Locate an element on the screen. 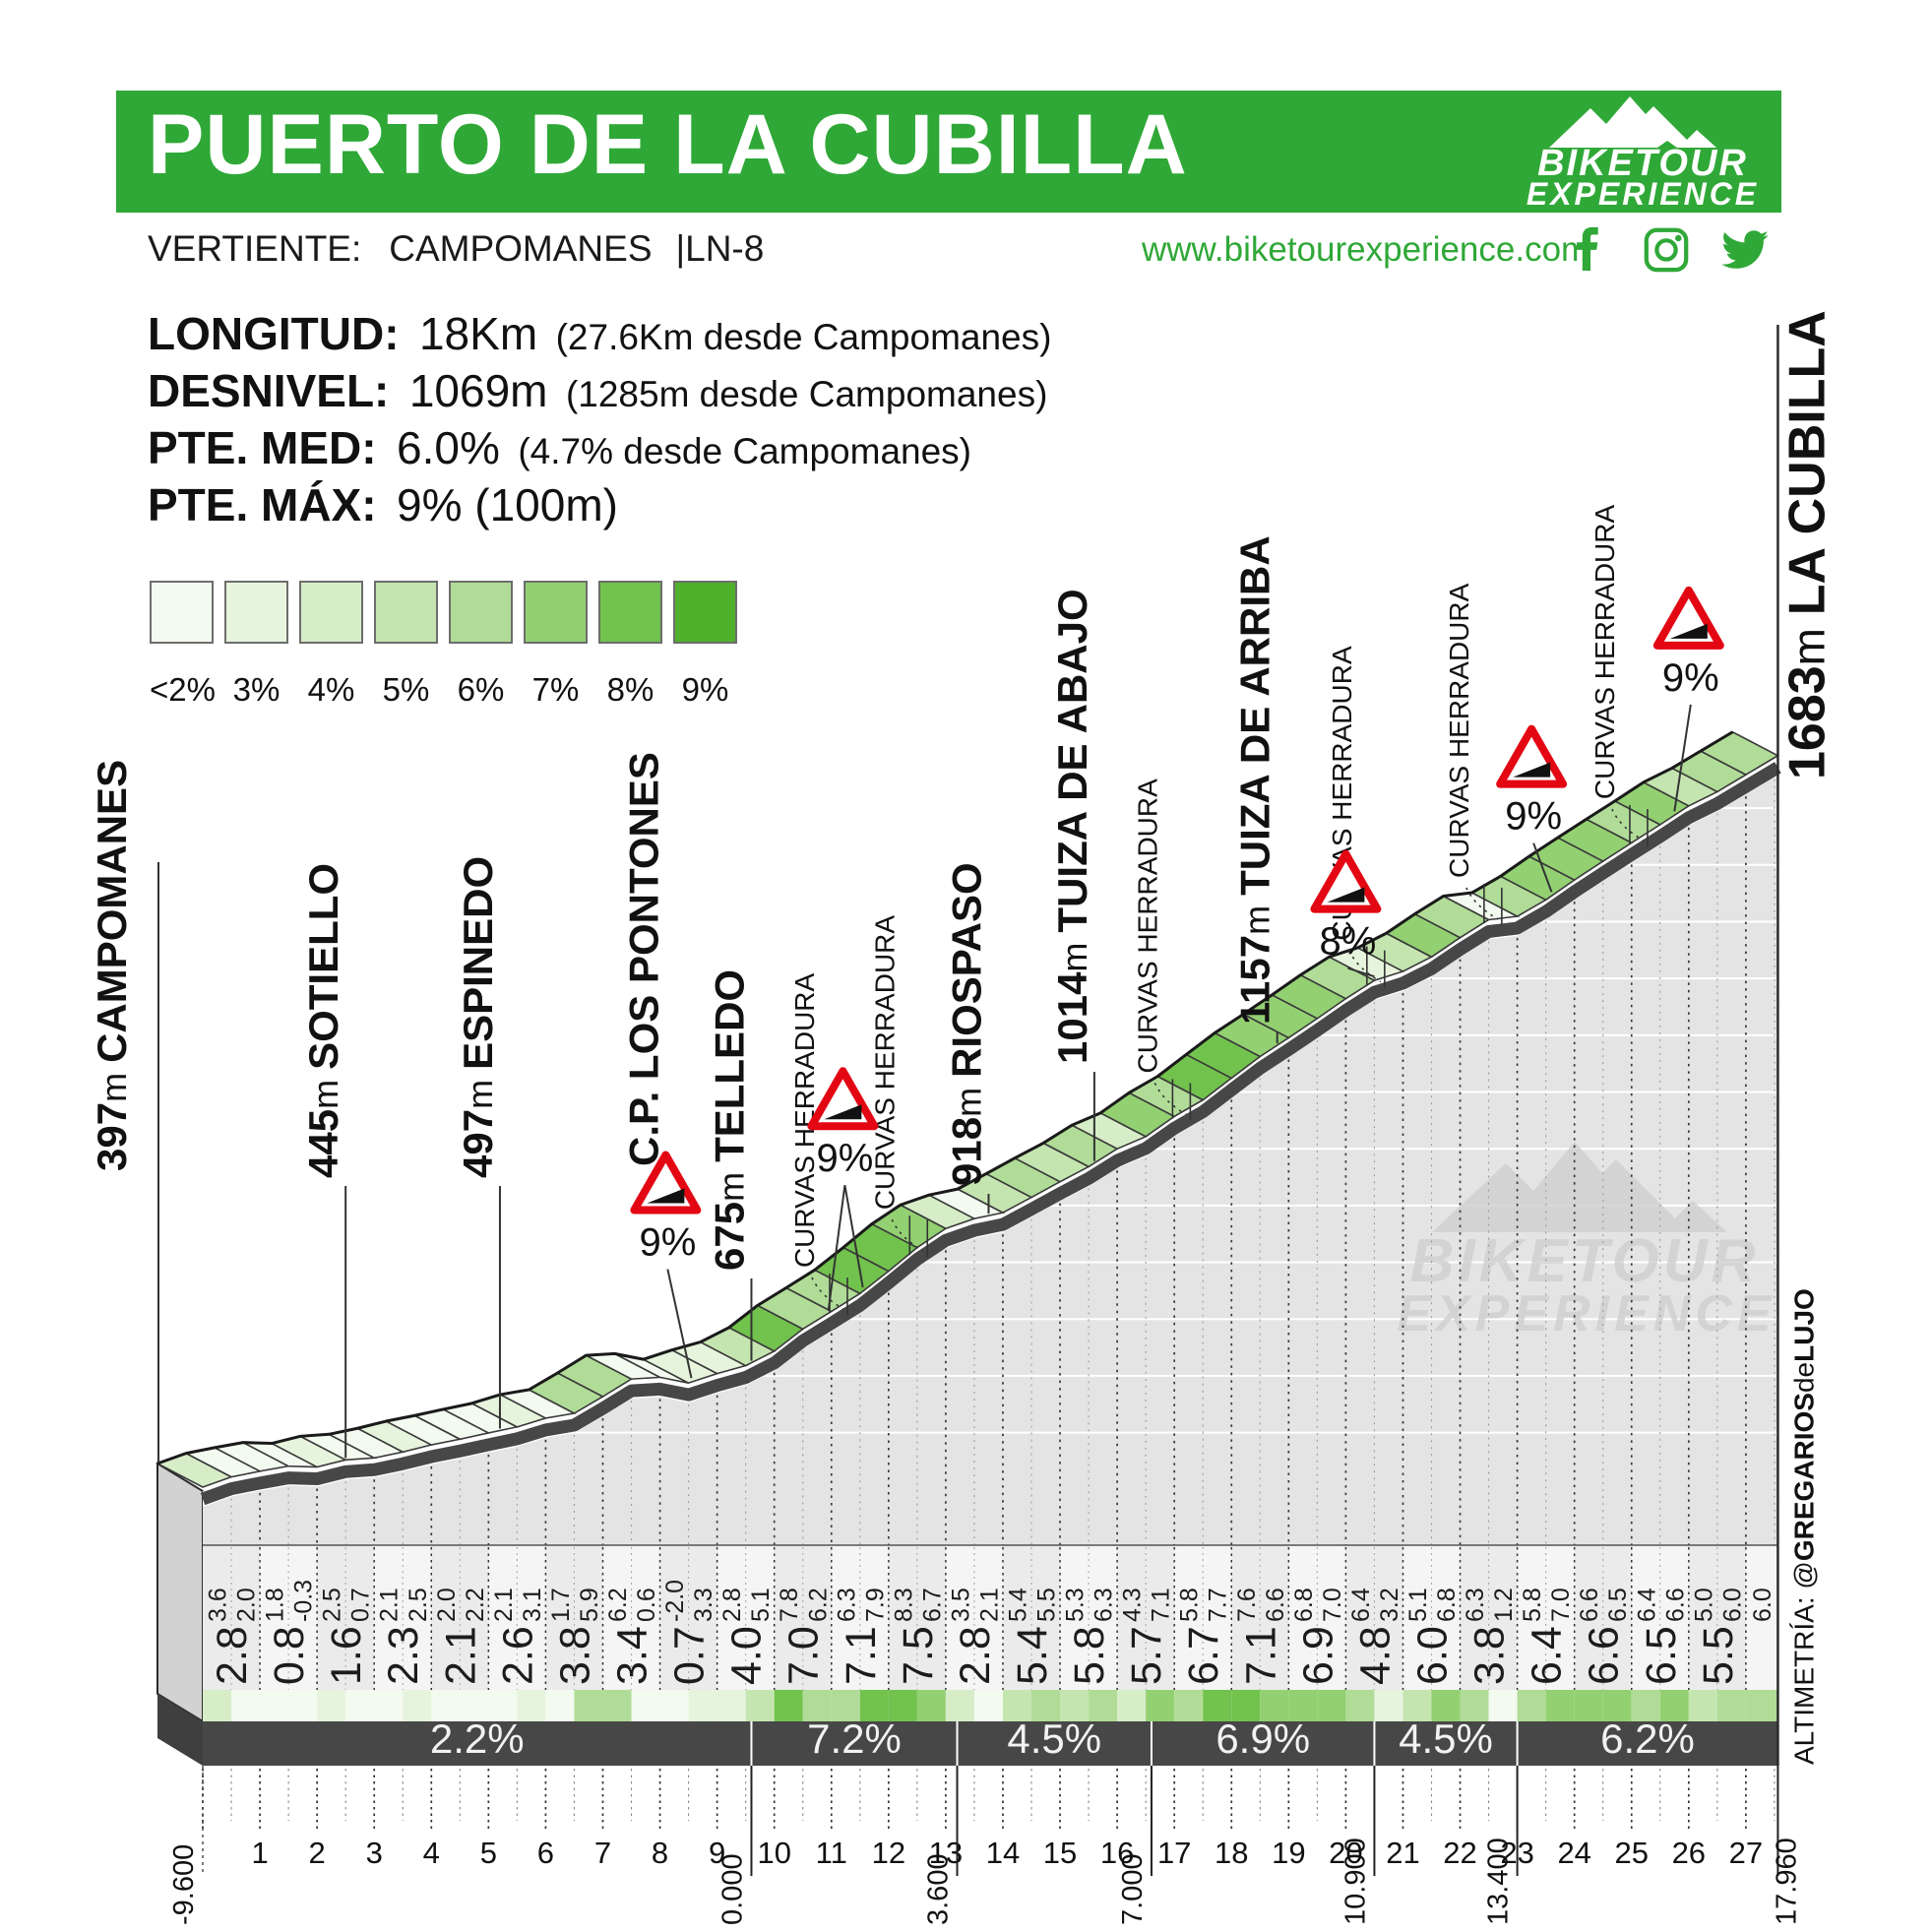  half-km-gradient-value: 0.6 is located at coordinates (647, 1605).